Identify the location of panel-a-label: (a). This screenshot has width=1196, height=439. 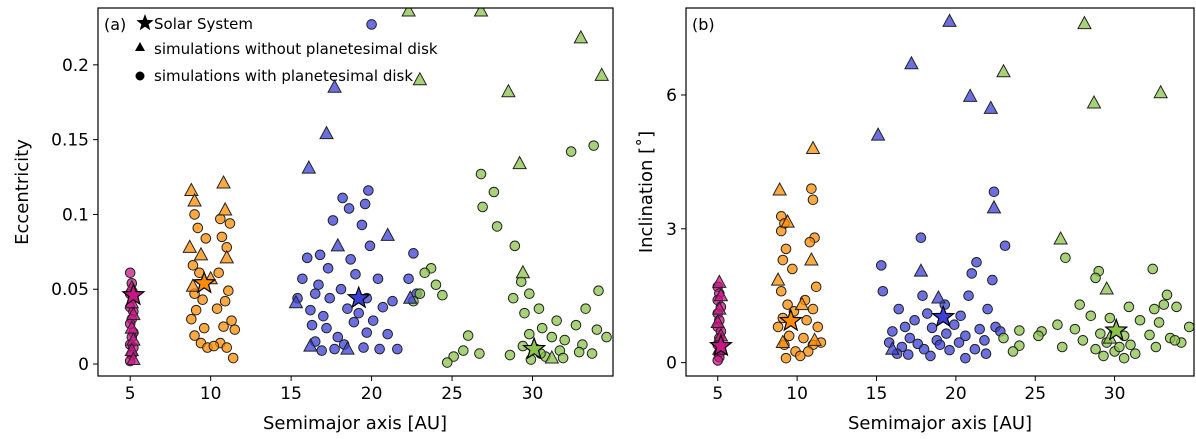
(115, 24).